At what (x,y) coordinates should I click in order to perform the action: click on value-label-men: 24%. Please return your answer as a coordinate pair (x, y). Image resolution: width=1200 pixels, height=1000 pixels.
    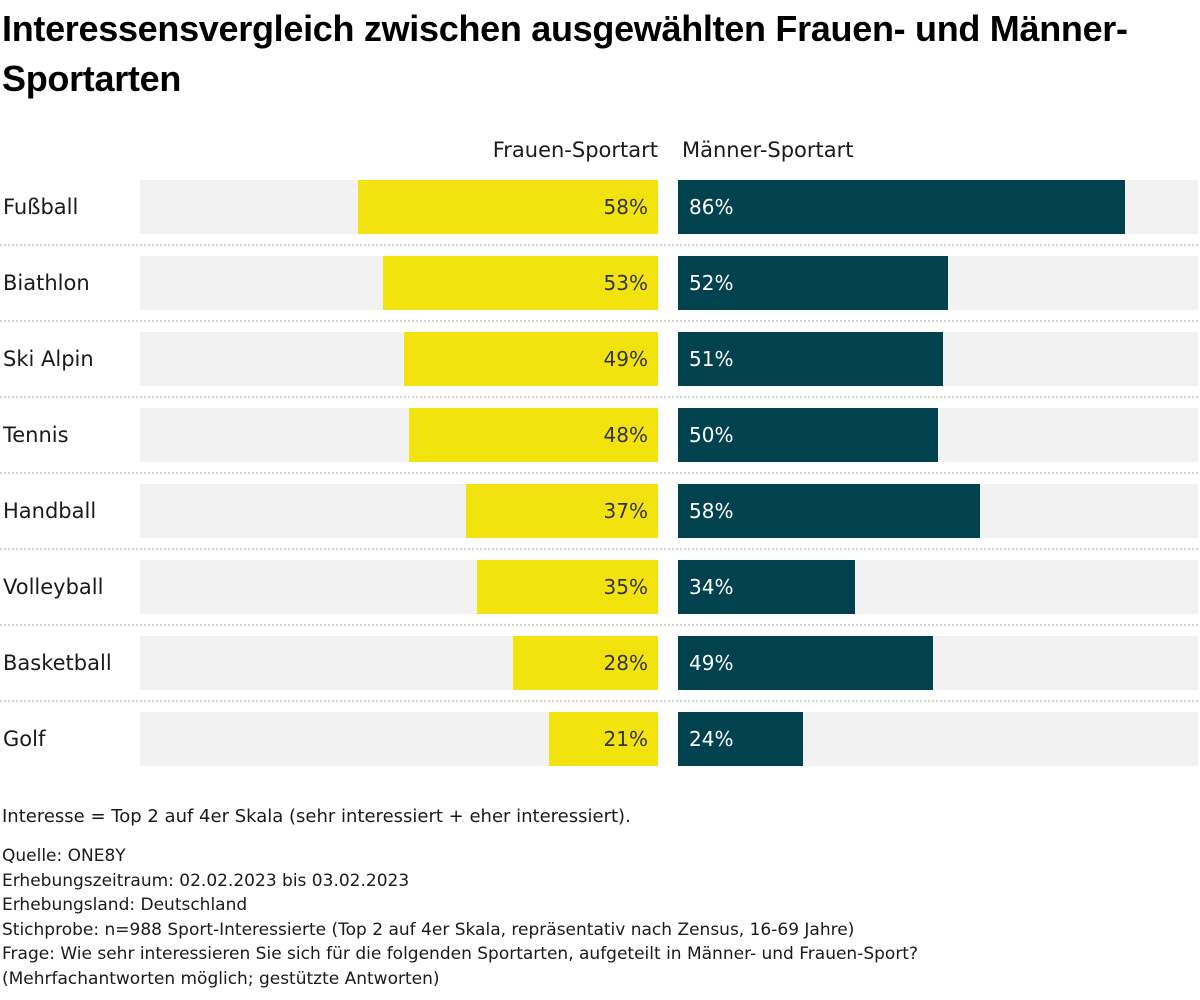
    Looking at the image, I should click on (711, 739).